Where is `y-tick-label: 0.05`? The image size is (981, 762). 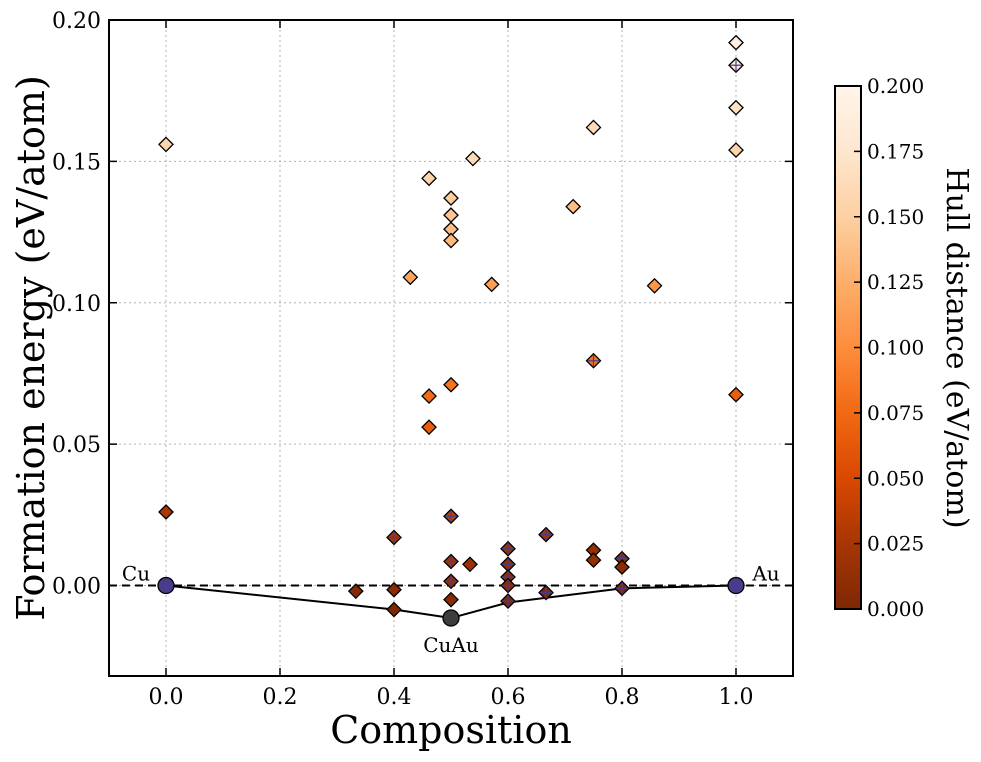 y-tick-label: 0.05 is located at coordinates (76, 445).